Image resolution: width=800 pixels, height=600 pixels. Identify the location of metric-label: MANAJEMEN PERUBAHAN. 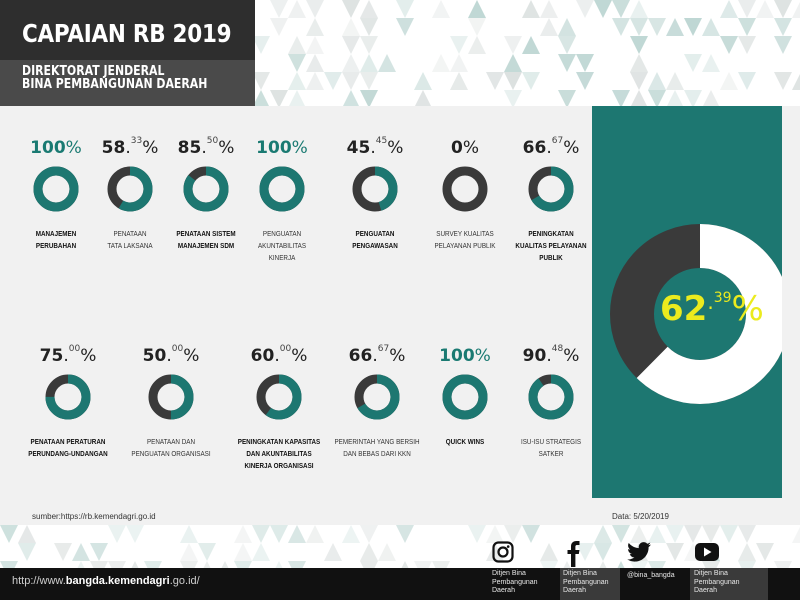
(56, 240).